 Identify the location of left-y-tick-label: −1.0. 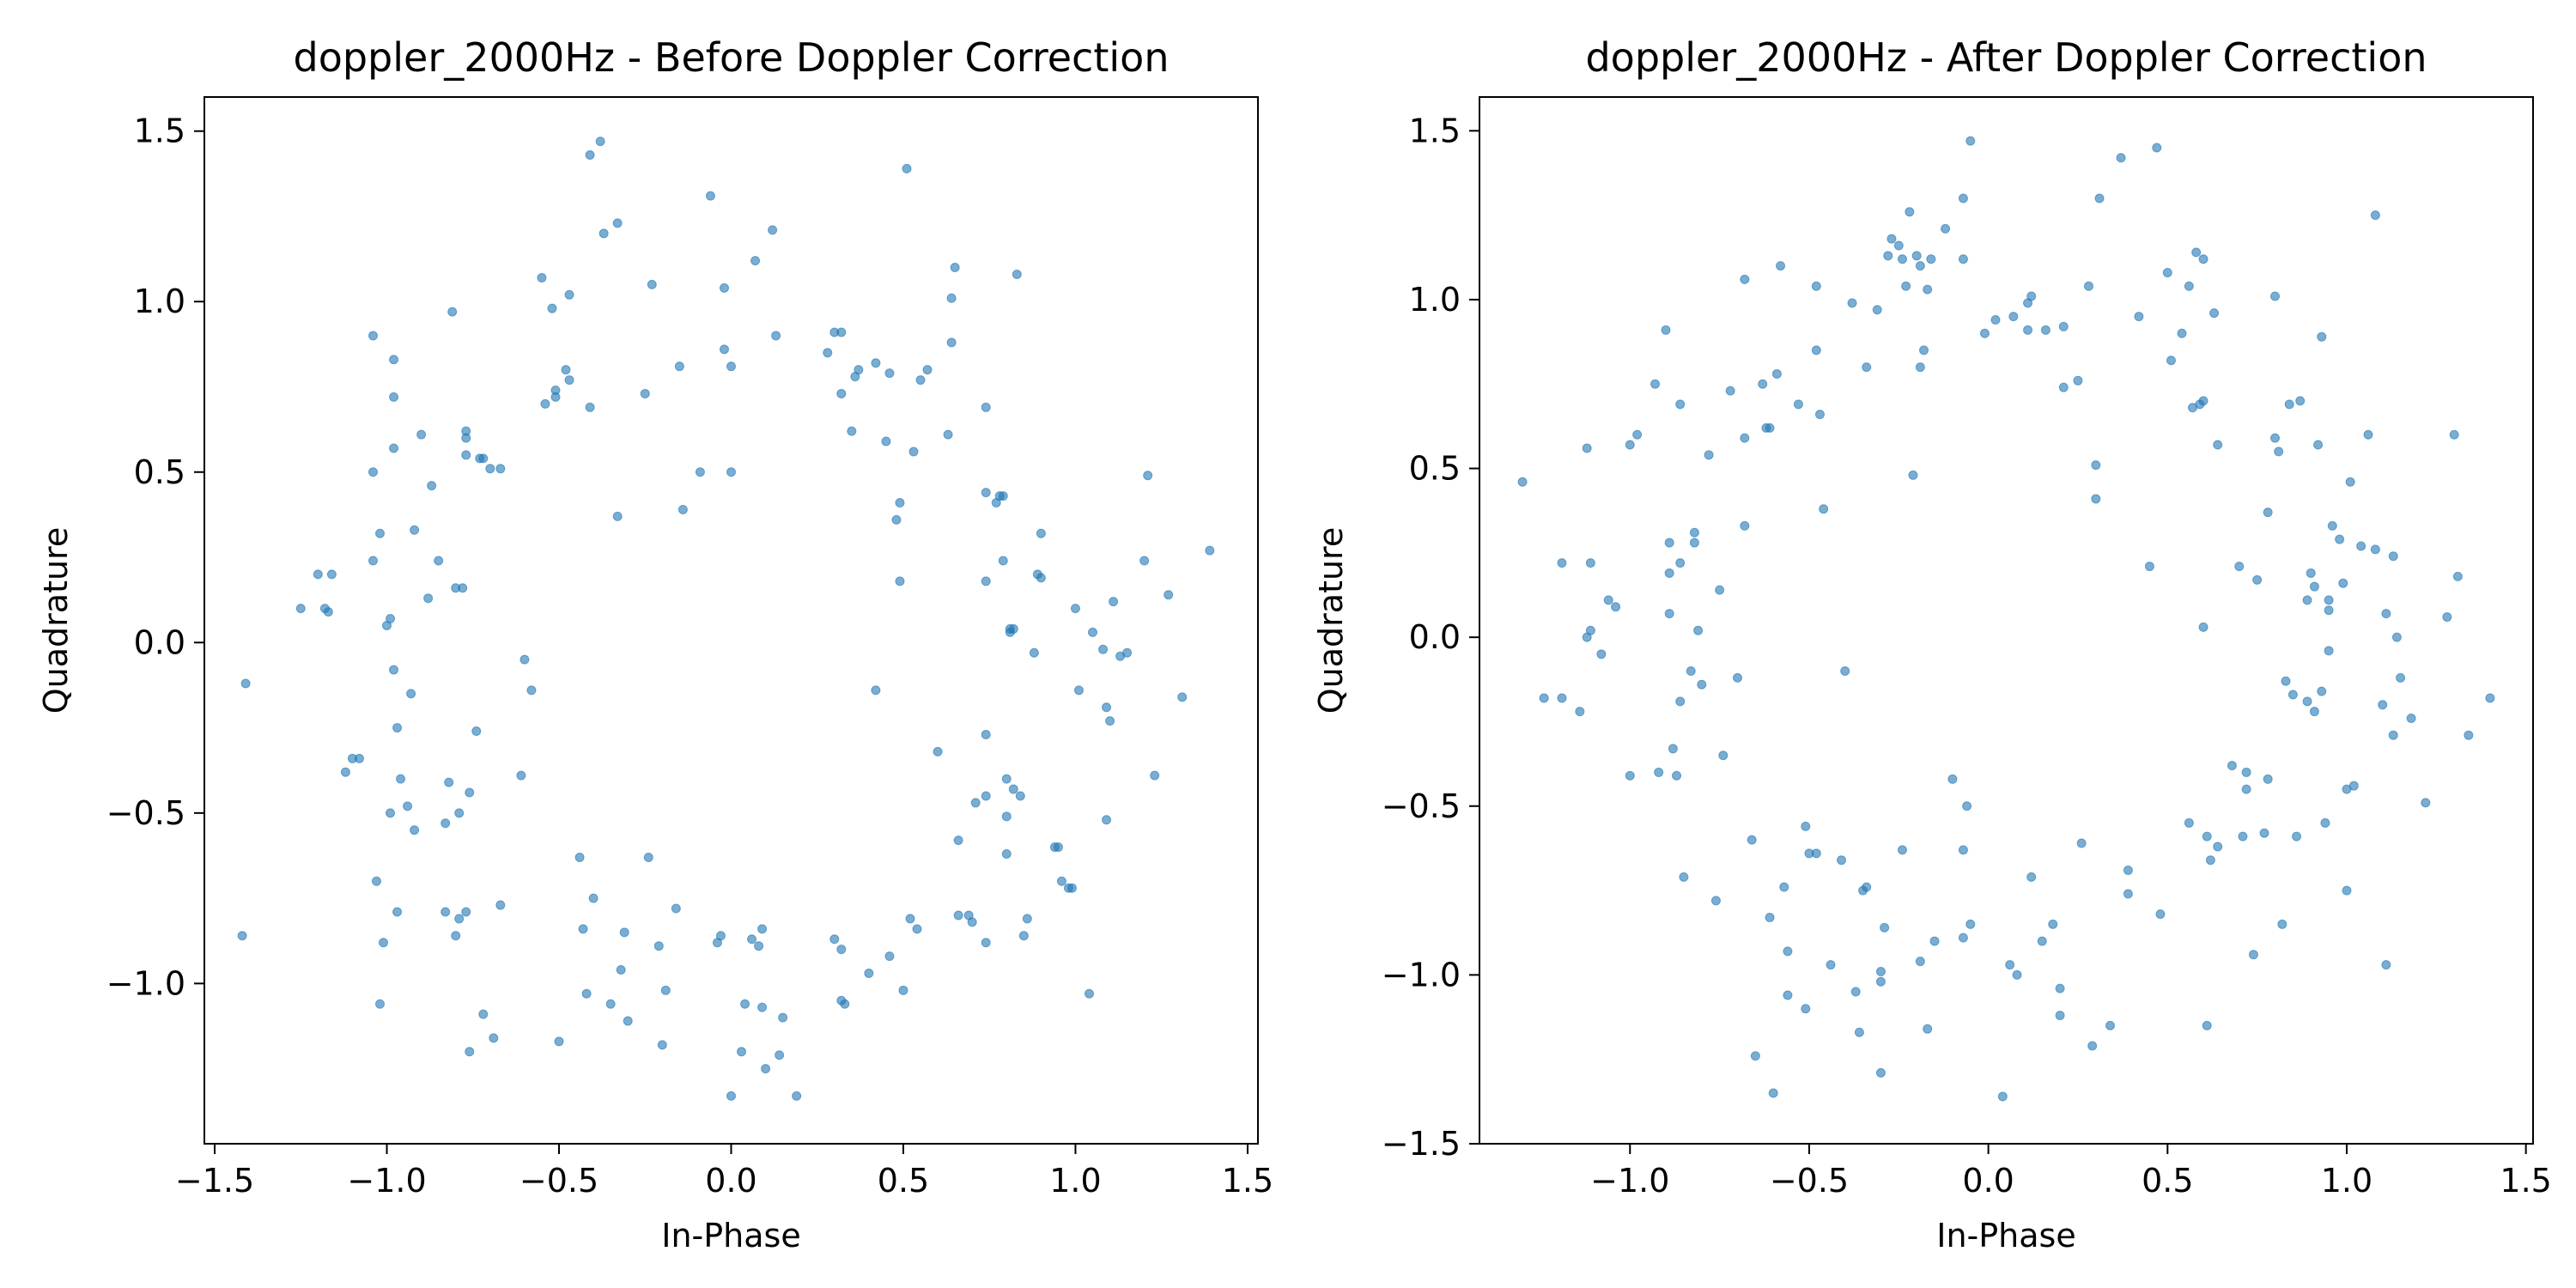
(145, 983).